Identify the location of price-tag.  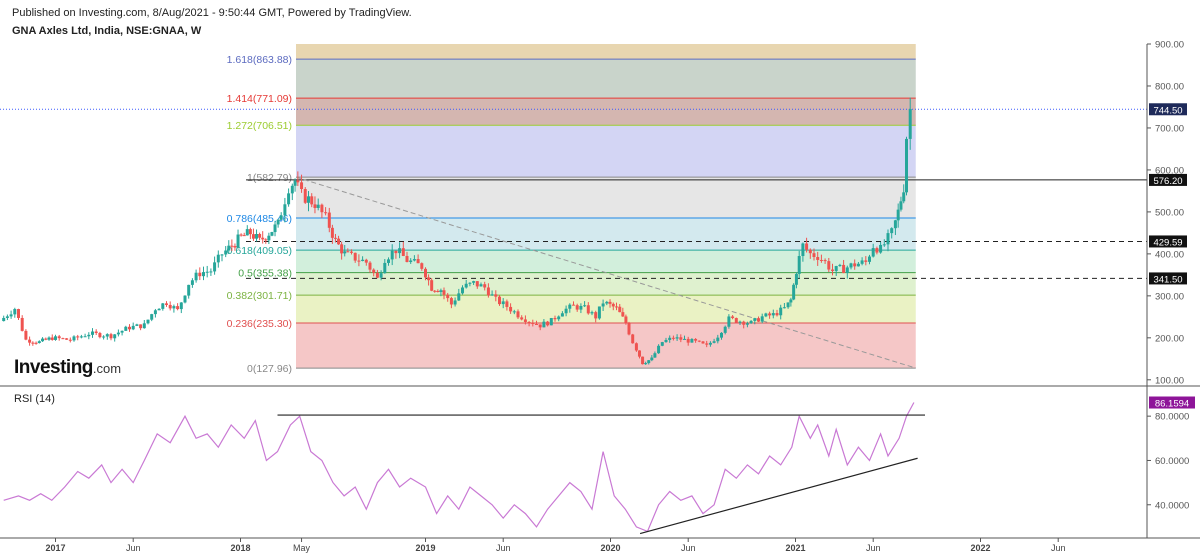
(1168, 278).